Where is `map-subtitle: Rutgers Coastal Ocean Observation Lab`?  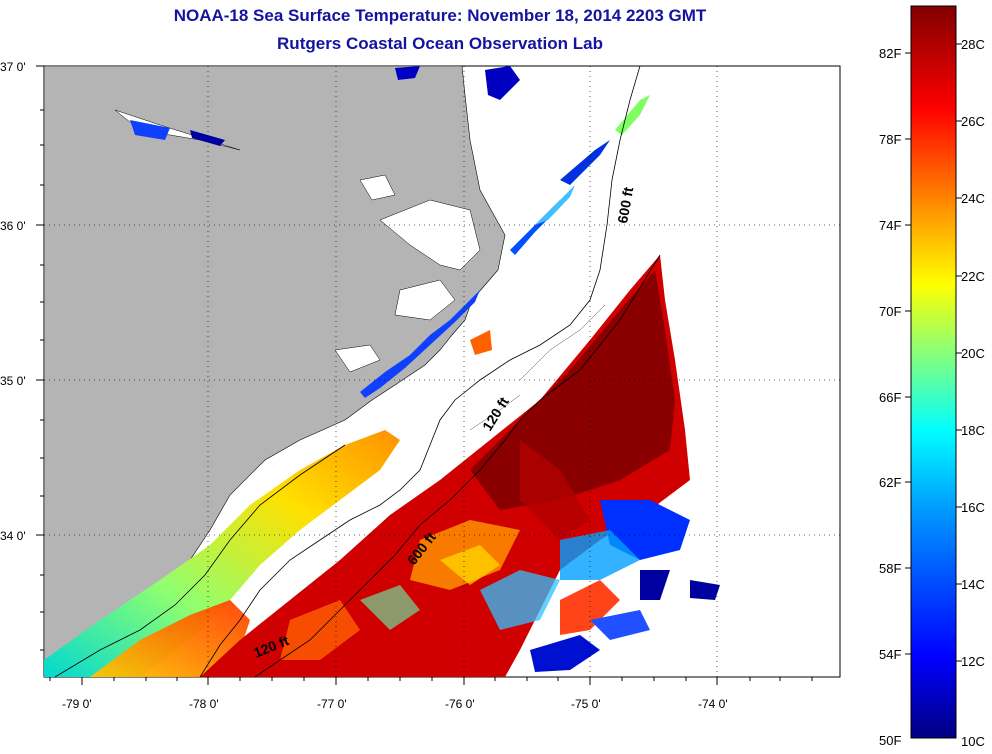
map-subtitle: Rutgers Coastal Ocean Observation Lab is located at coordinates (440, 43).